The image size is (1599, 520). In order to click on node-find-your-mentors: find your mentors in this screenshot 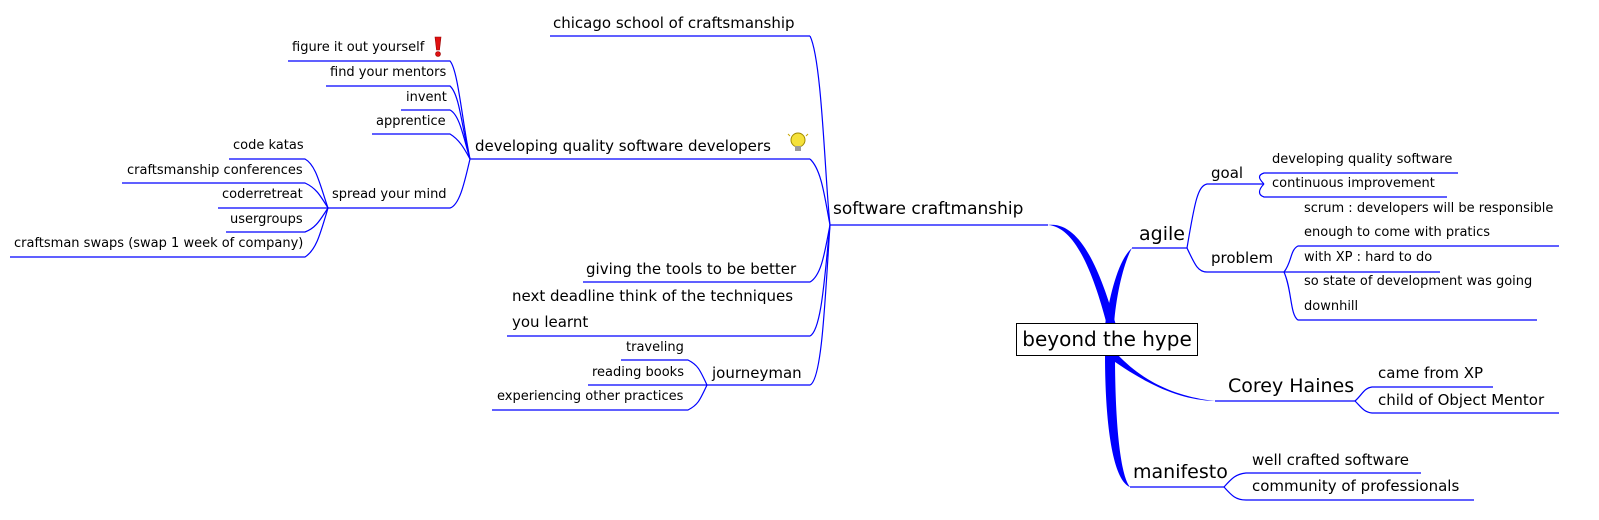, I will do `click(388, 72)`.